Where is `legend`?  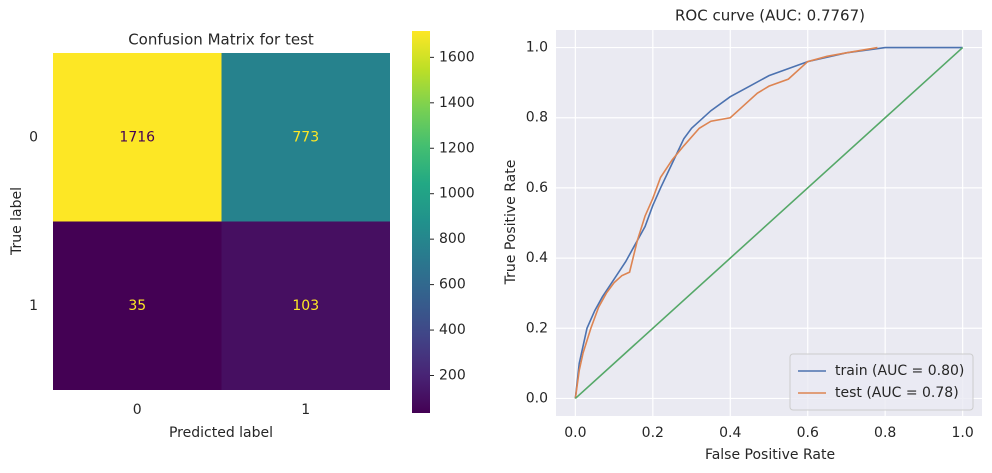 legend is located at coordinates (881, 382).